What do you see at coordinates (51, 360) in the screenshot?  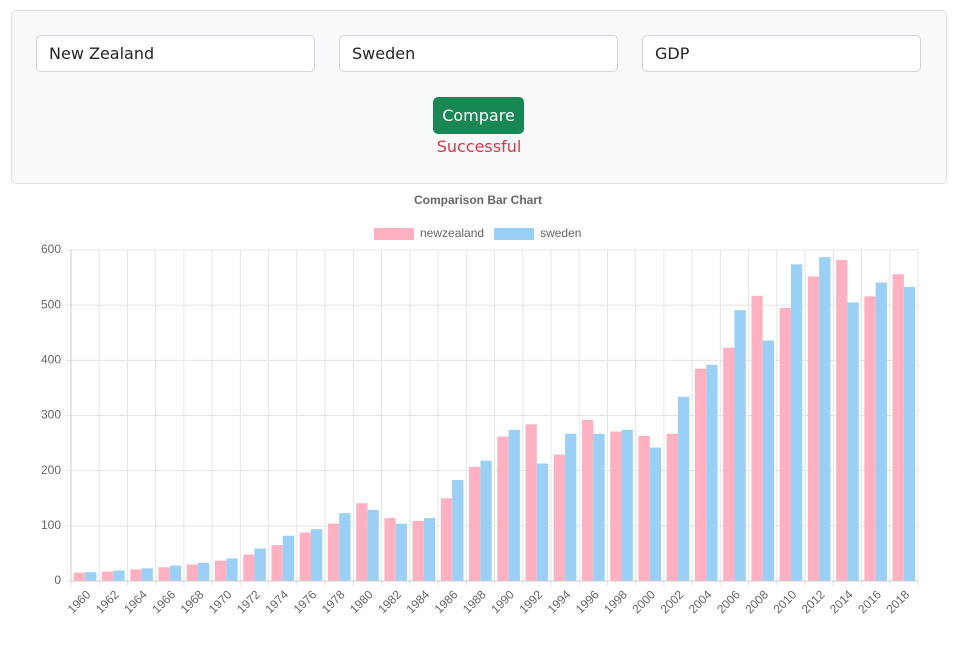 I see `y-tick-label: 400` at bounding box center [51, 360].